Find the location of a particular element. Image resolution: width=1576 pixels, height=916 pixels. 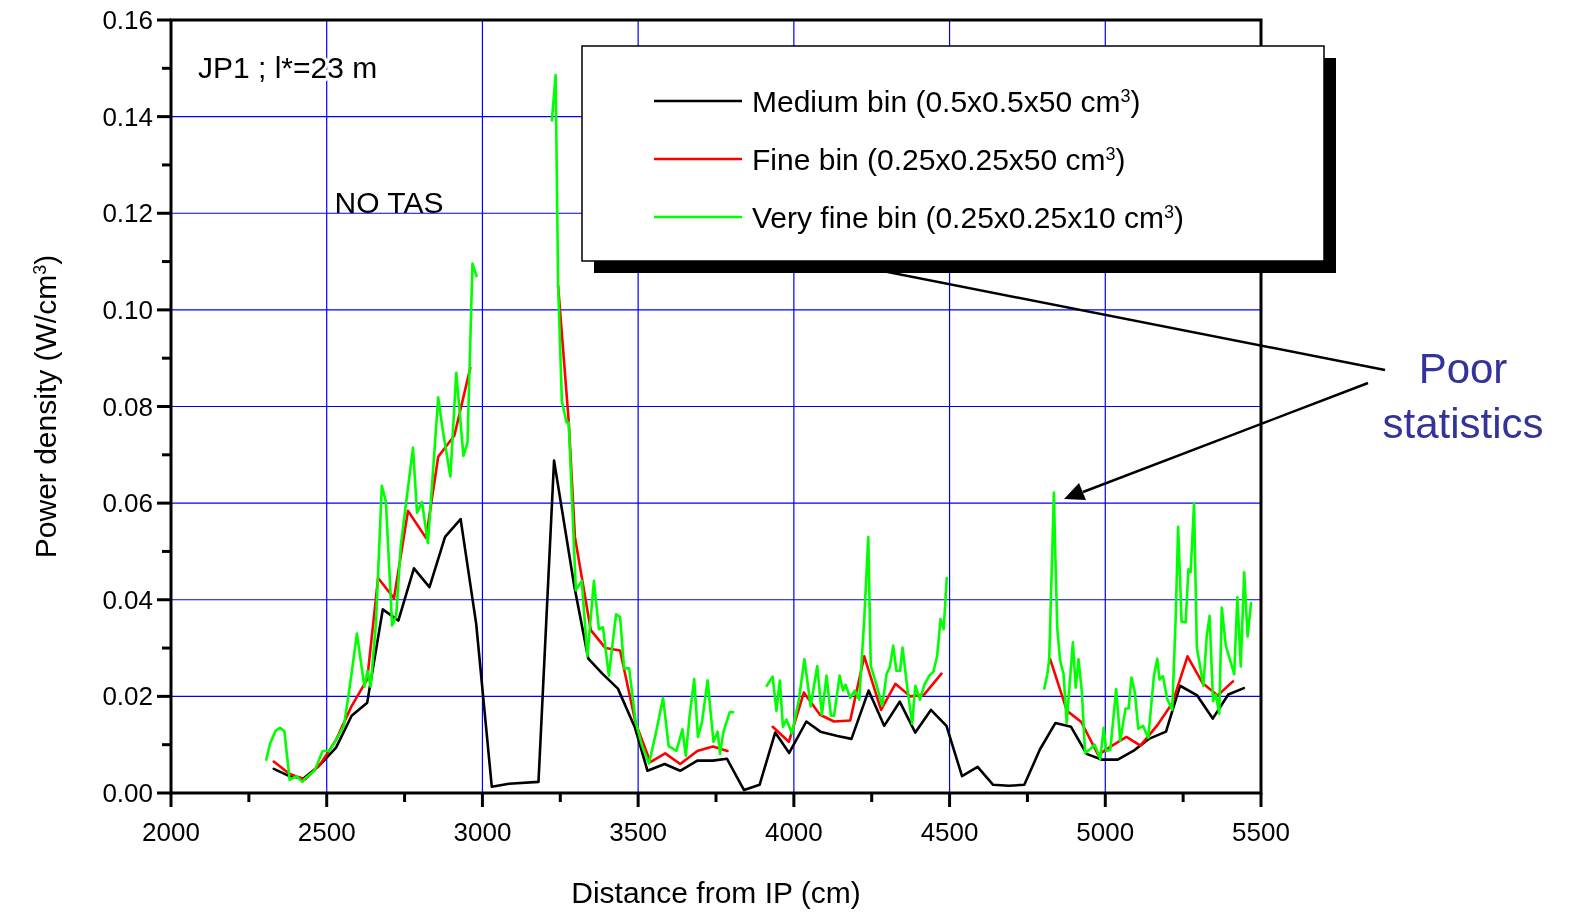

x-tick-label: 3000 is located at coordinates (482, 832).